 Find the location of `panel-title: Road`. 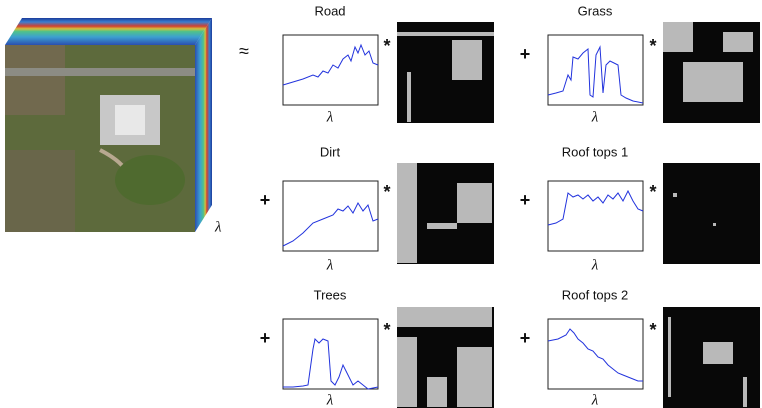

panel-title: Road is located at coordinates (329, 10).